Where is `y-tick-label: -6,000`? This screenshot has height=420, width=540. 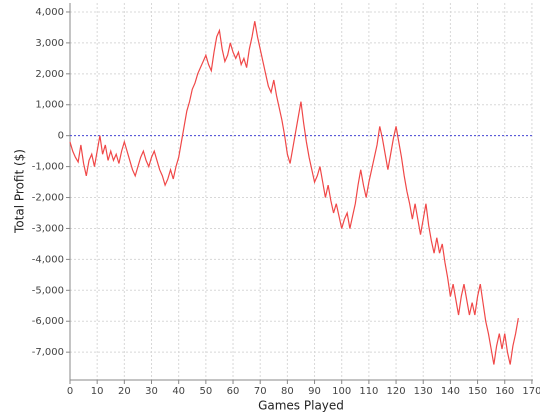 y-tick-label: -6,000 is located at coordinates (48, 321).